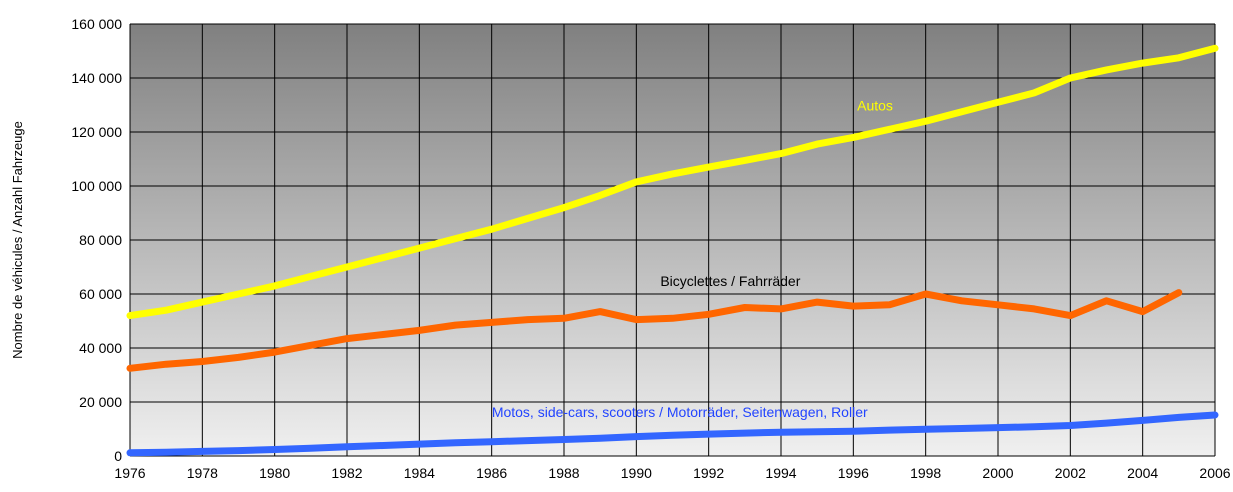 This screenshot has width=1233, height=492. What do you see at coordinates (730, 281) in the screenshot?
I see `series-label-1: Bicyclettes / Fahrräder` at bounding box center [730, 281].